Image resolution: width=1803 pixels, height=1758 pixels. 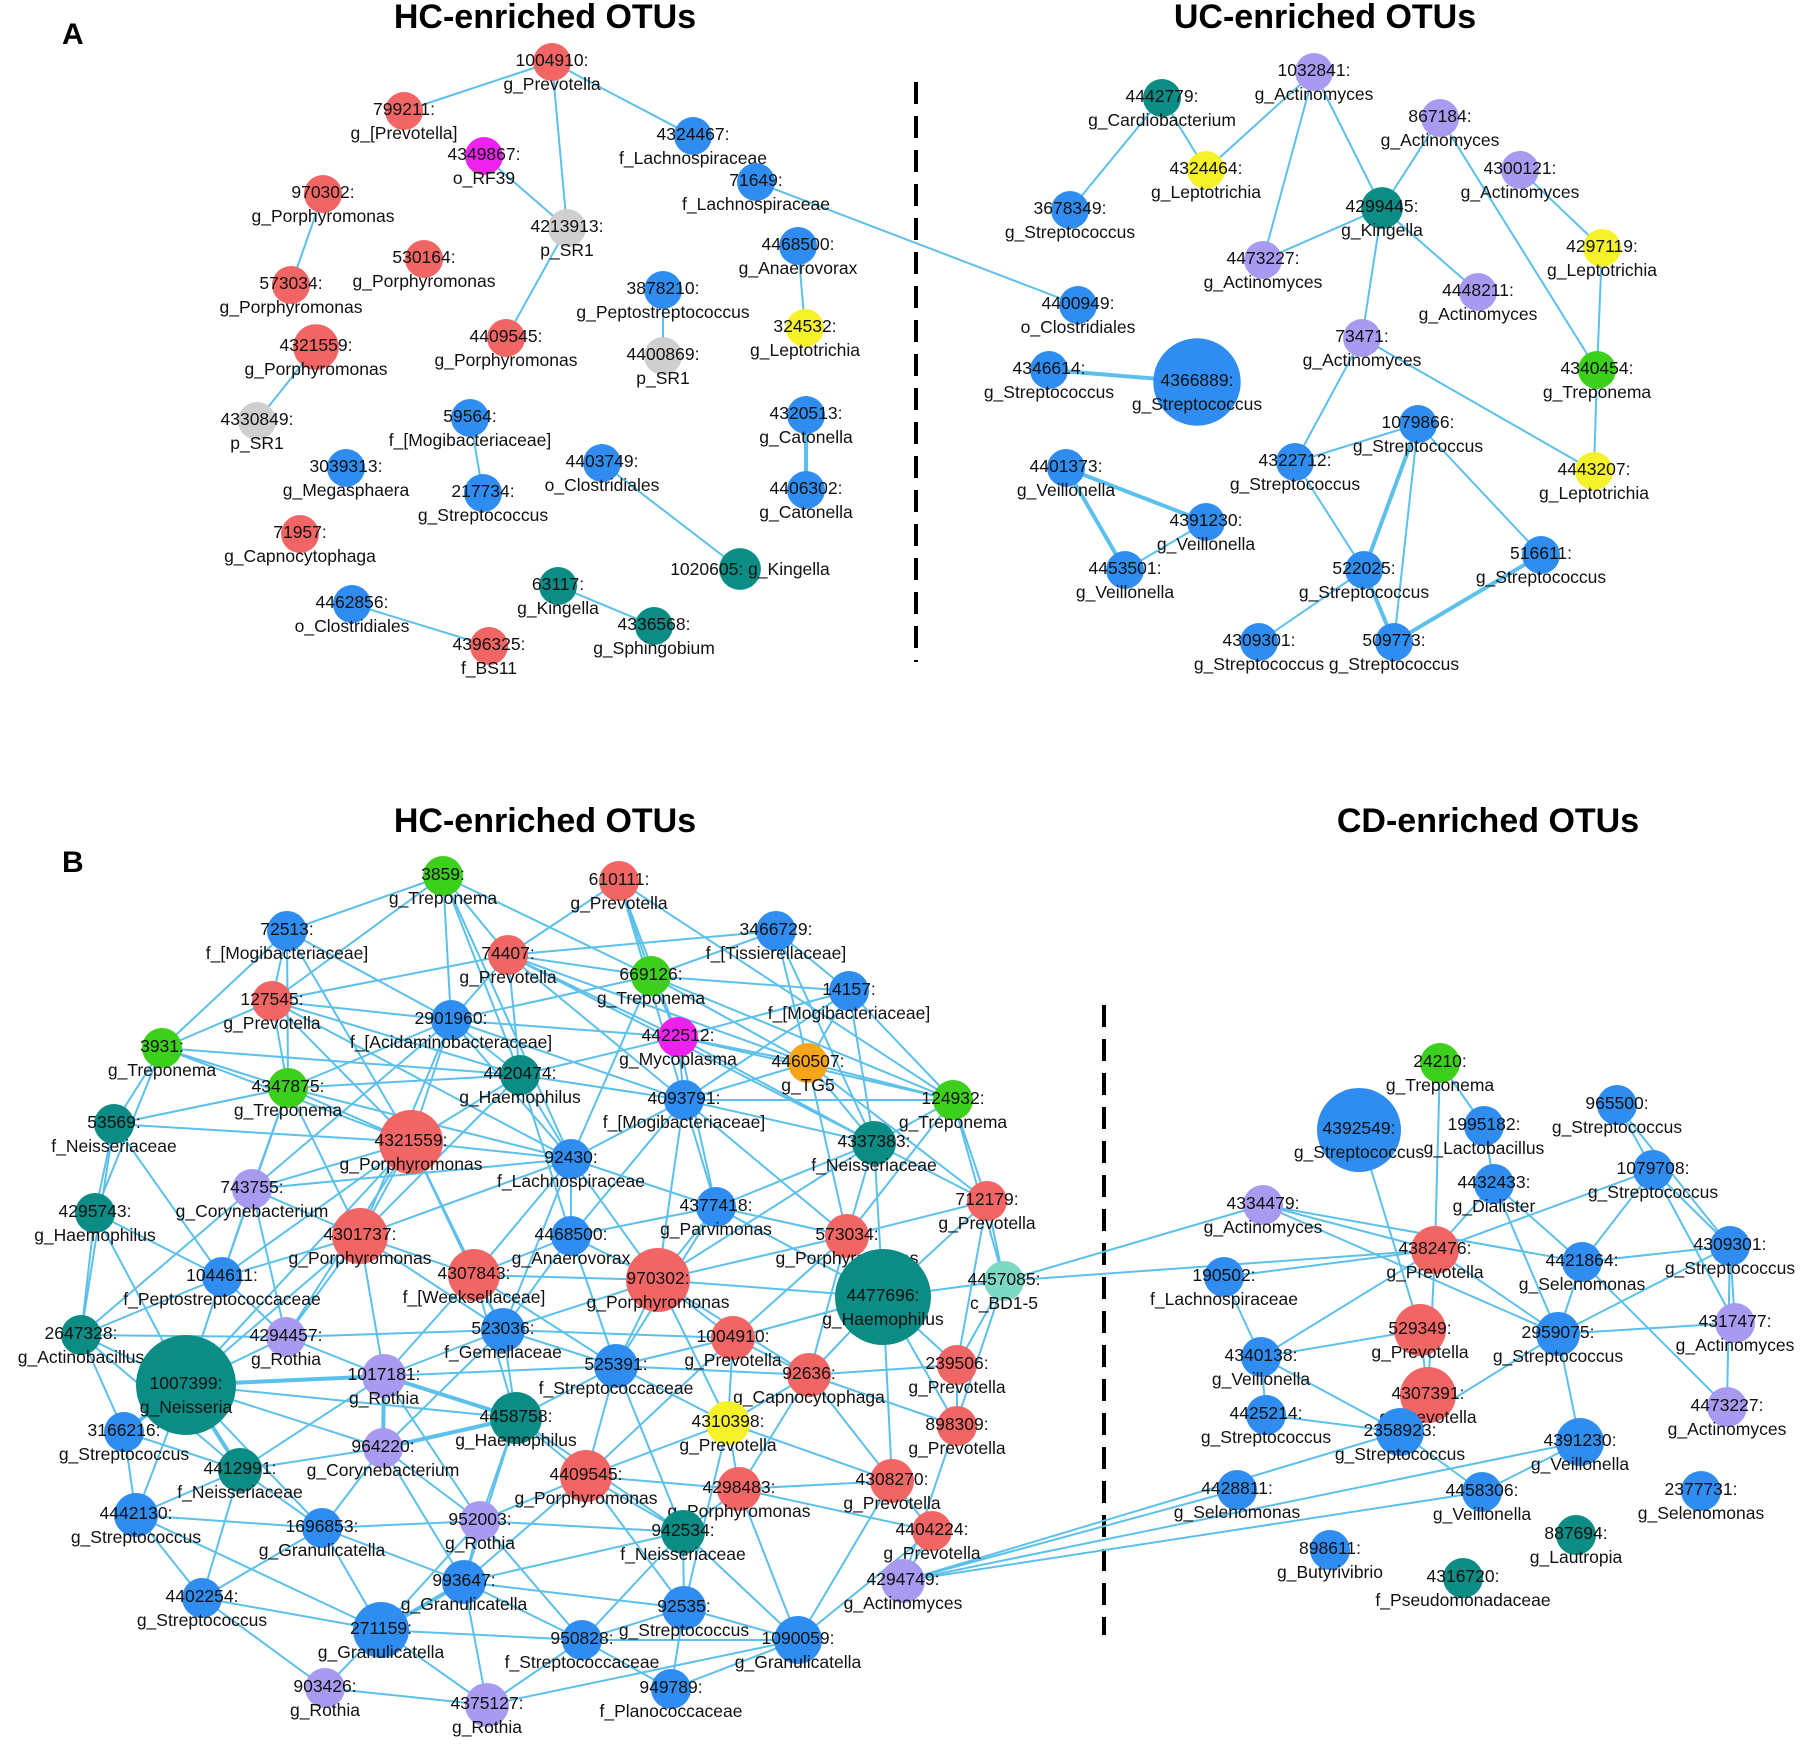 I want to click on panel-b-node-id-4321559: 4321559:, so click(x=411, y=1140).